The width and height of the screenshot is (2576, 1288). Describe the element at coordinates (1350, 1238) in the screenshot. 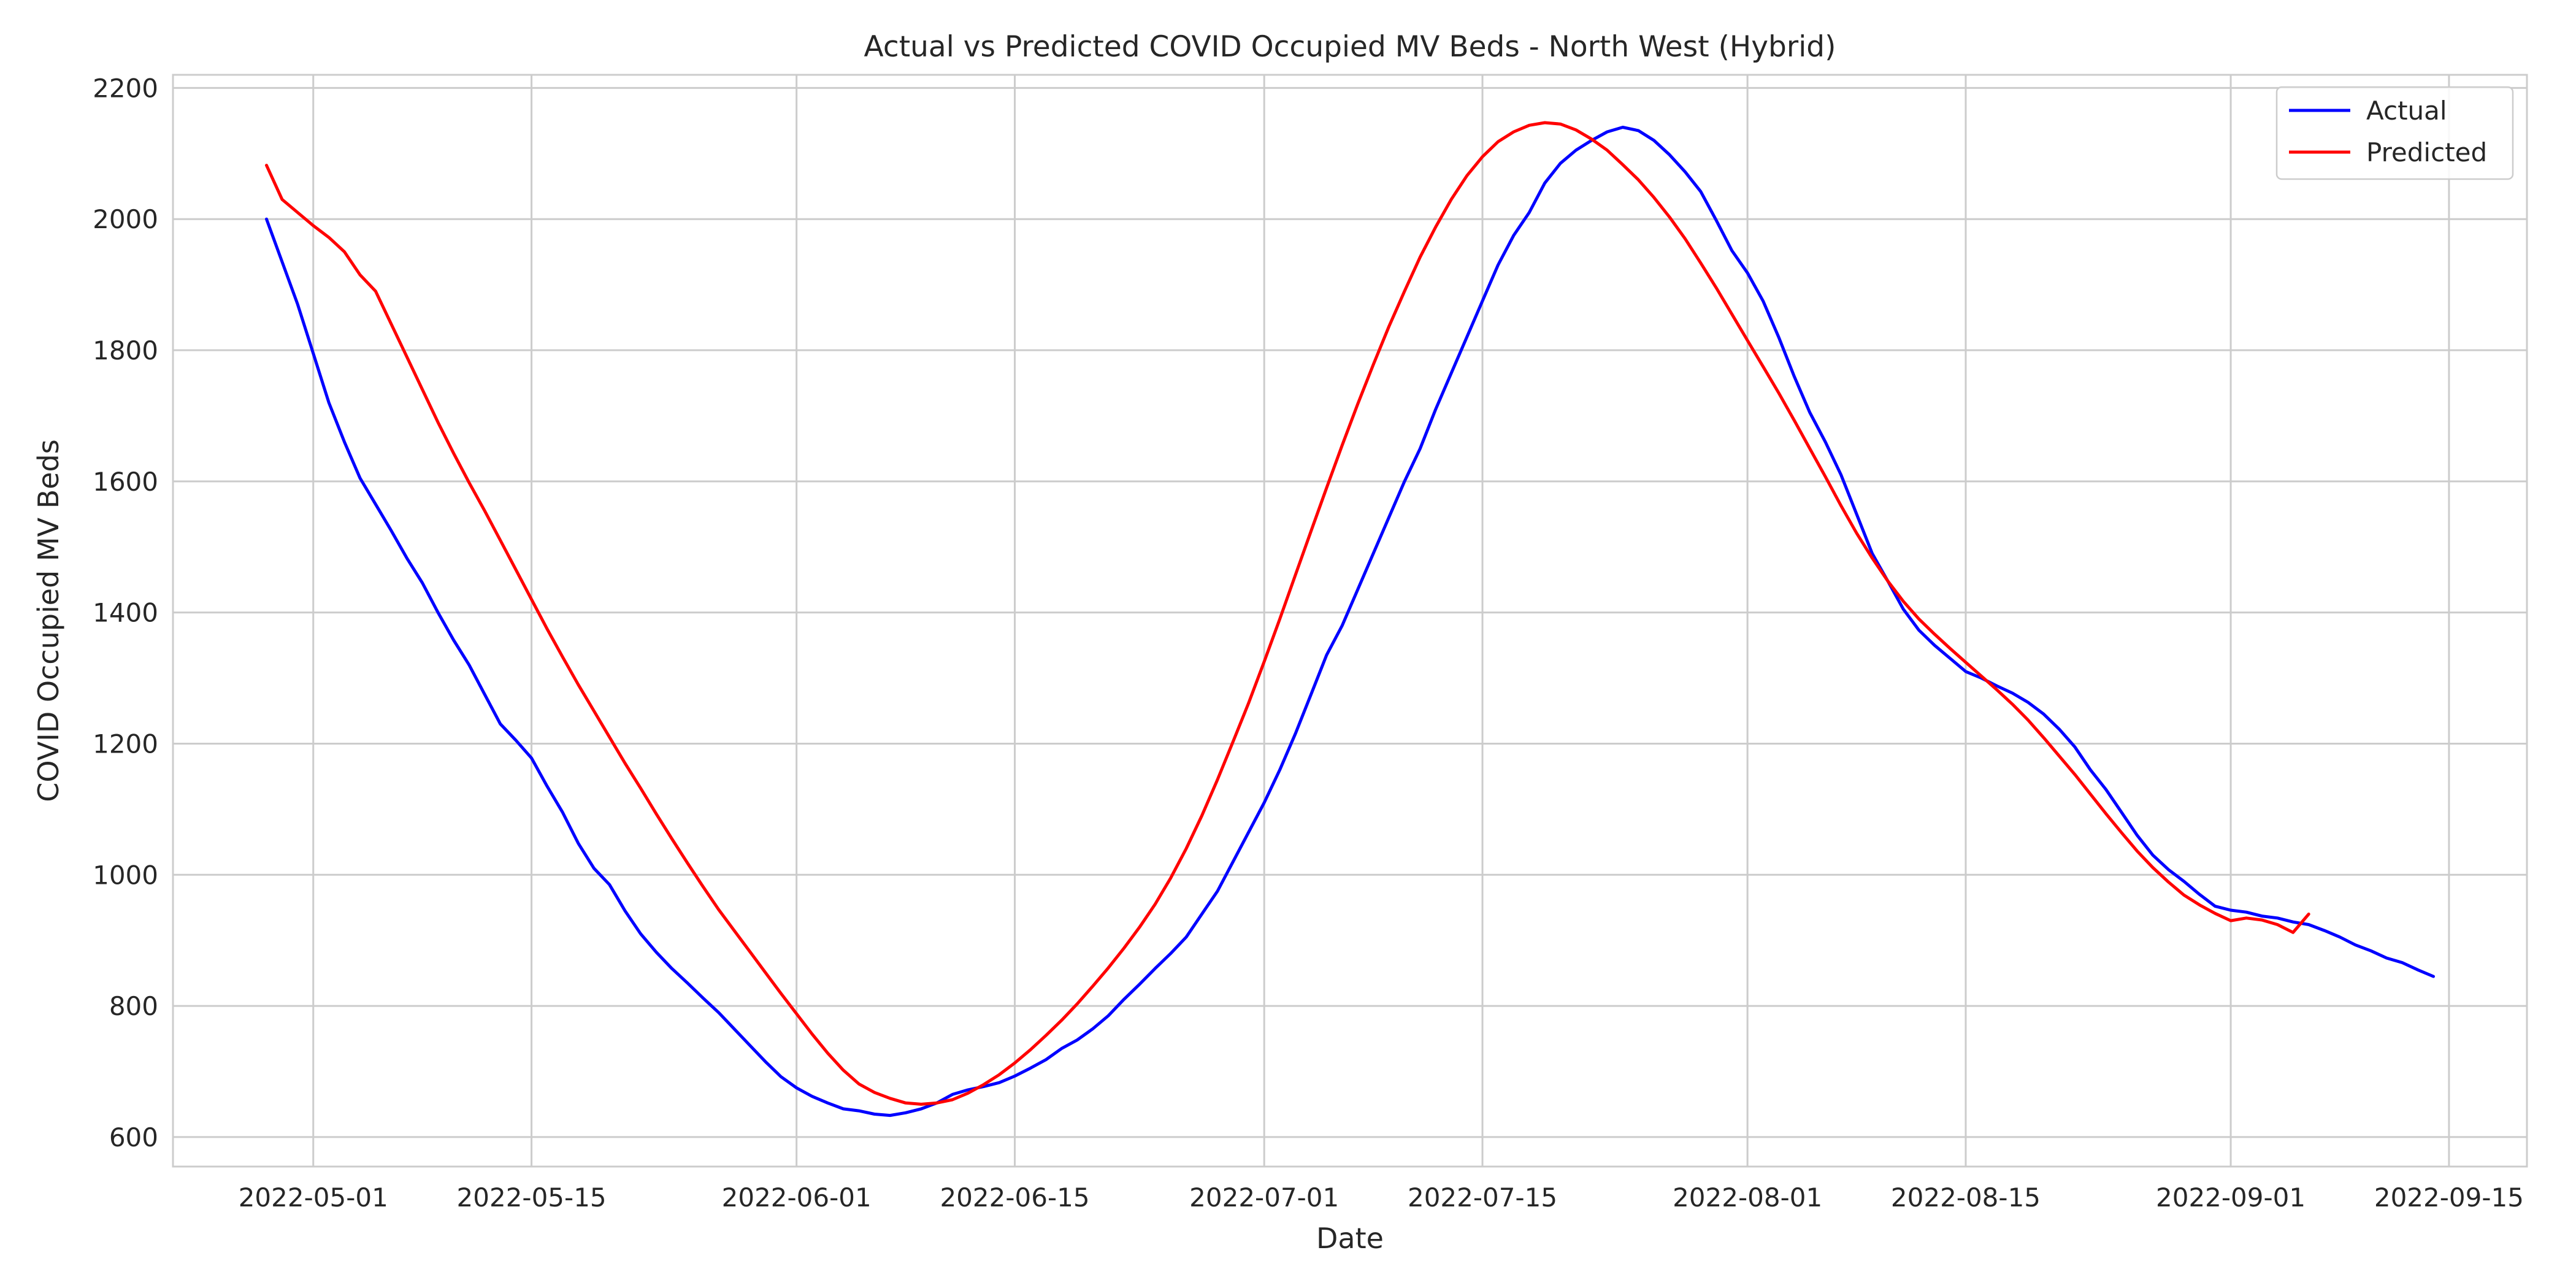

I see `x-axis-label: Date` at that location.